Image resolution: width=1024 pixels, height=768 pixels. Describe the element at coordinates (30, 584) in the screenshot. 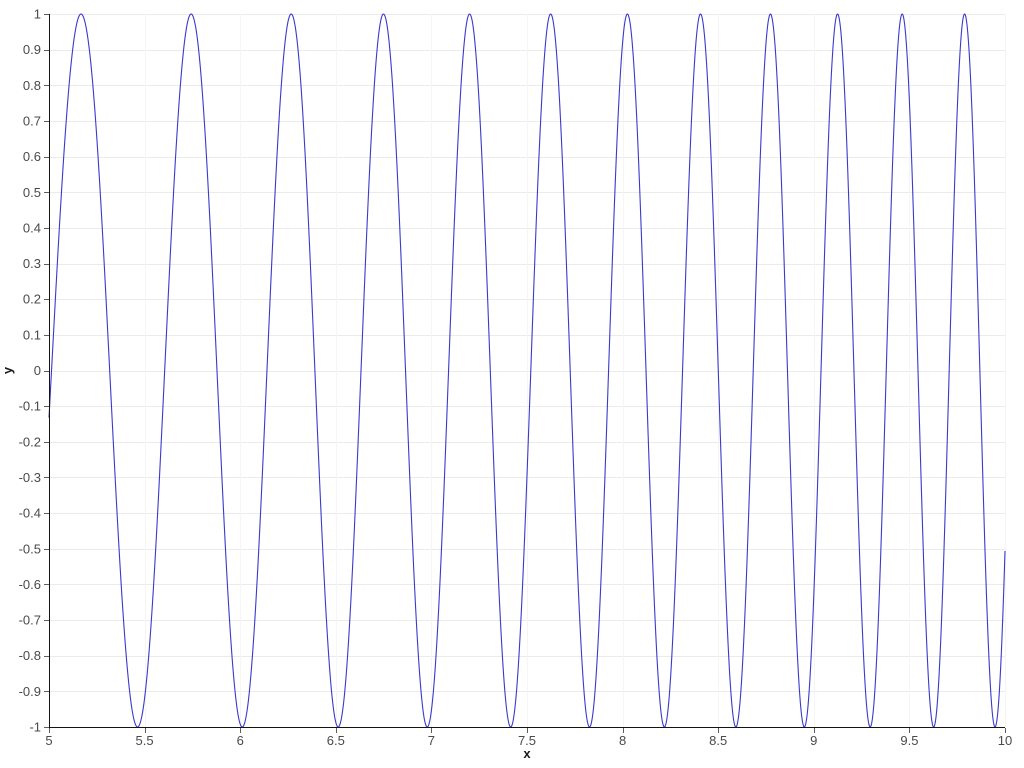

I see `y-tick-label: -0.6` at that location.